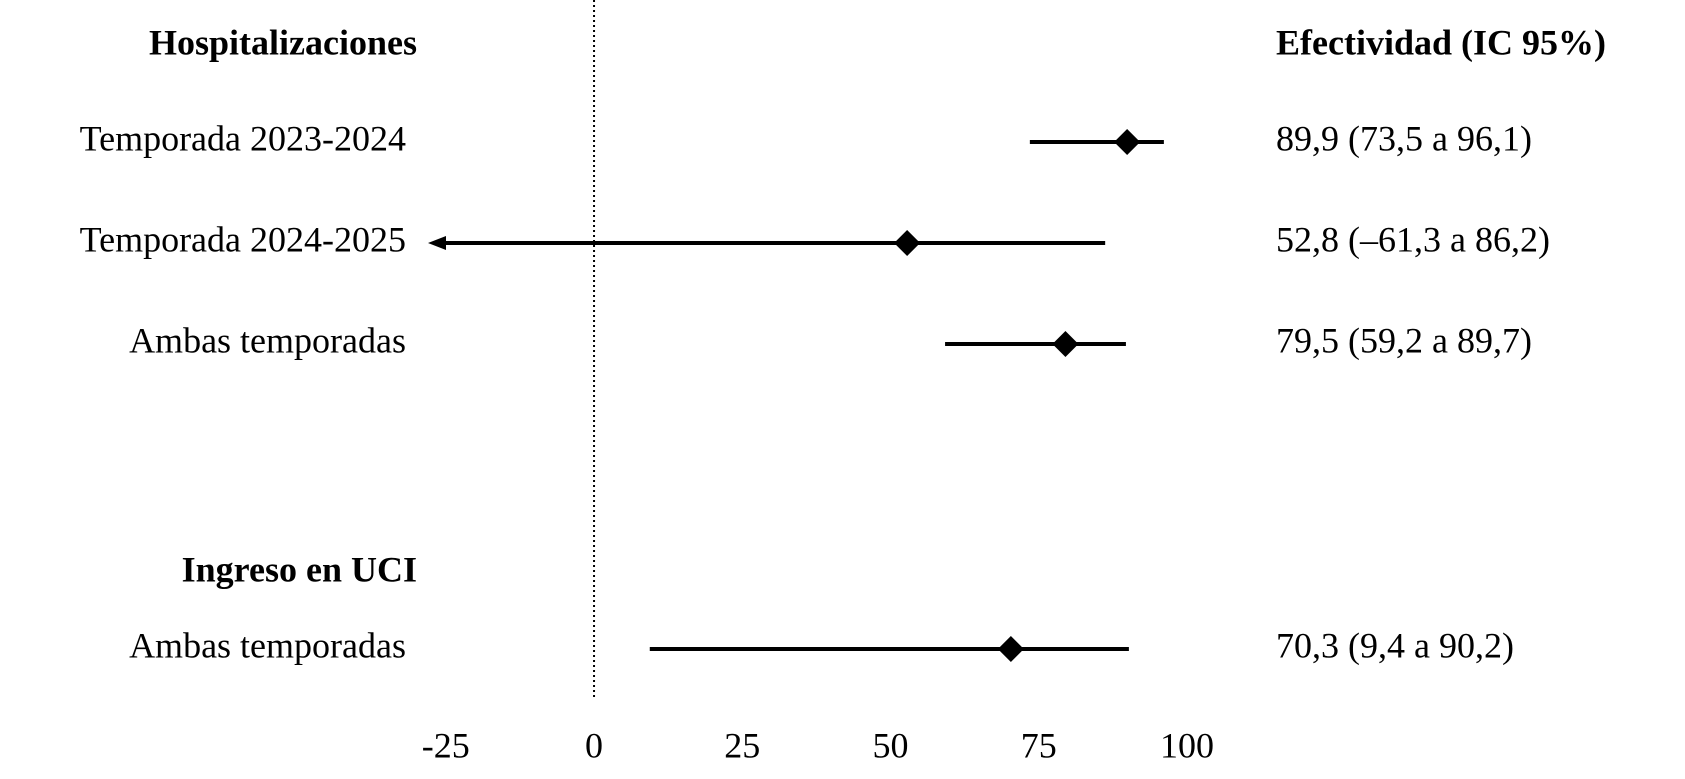  I want to click on x-tick-label: 50, so click(891, 745).